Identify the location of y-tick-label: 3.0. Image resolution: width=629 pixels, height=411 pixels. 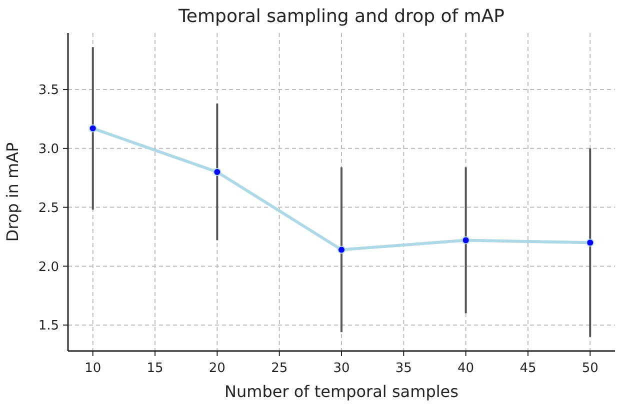
(48, 149).